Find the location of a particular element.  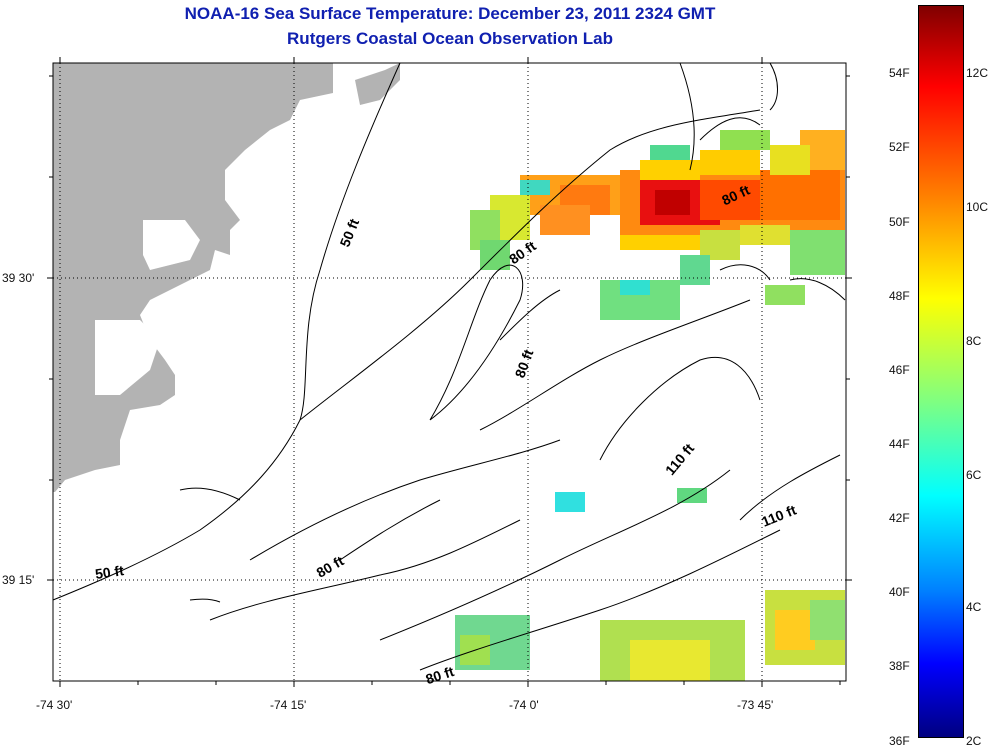

x-tick-label: -74 30' is located at coordinates (54, 705).